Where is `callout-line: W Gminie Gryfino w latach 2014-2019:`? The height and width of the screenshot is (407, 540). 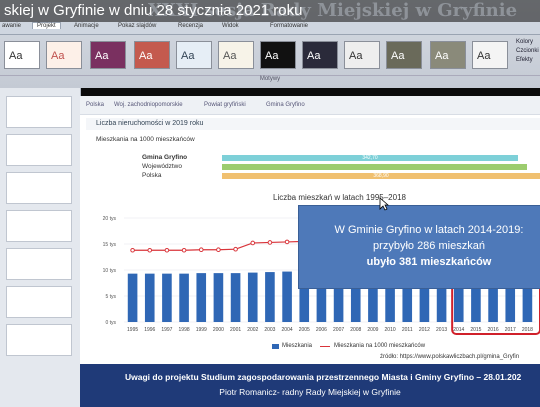
callout-line: W Gminie Gryfino w latach 2014-2019: is located at coordinates (429, 230).